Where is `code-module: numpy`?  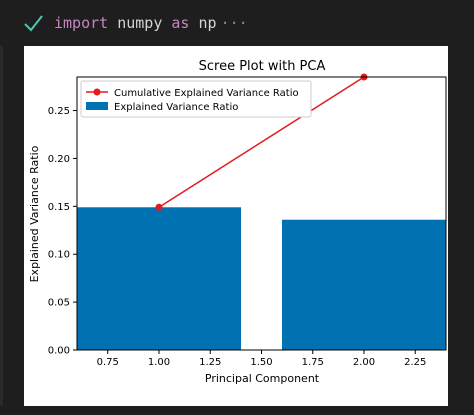
code-module: numpy is located at coordinates (140, 23).